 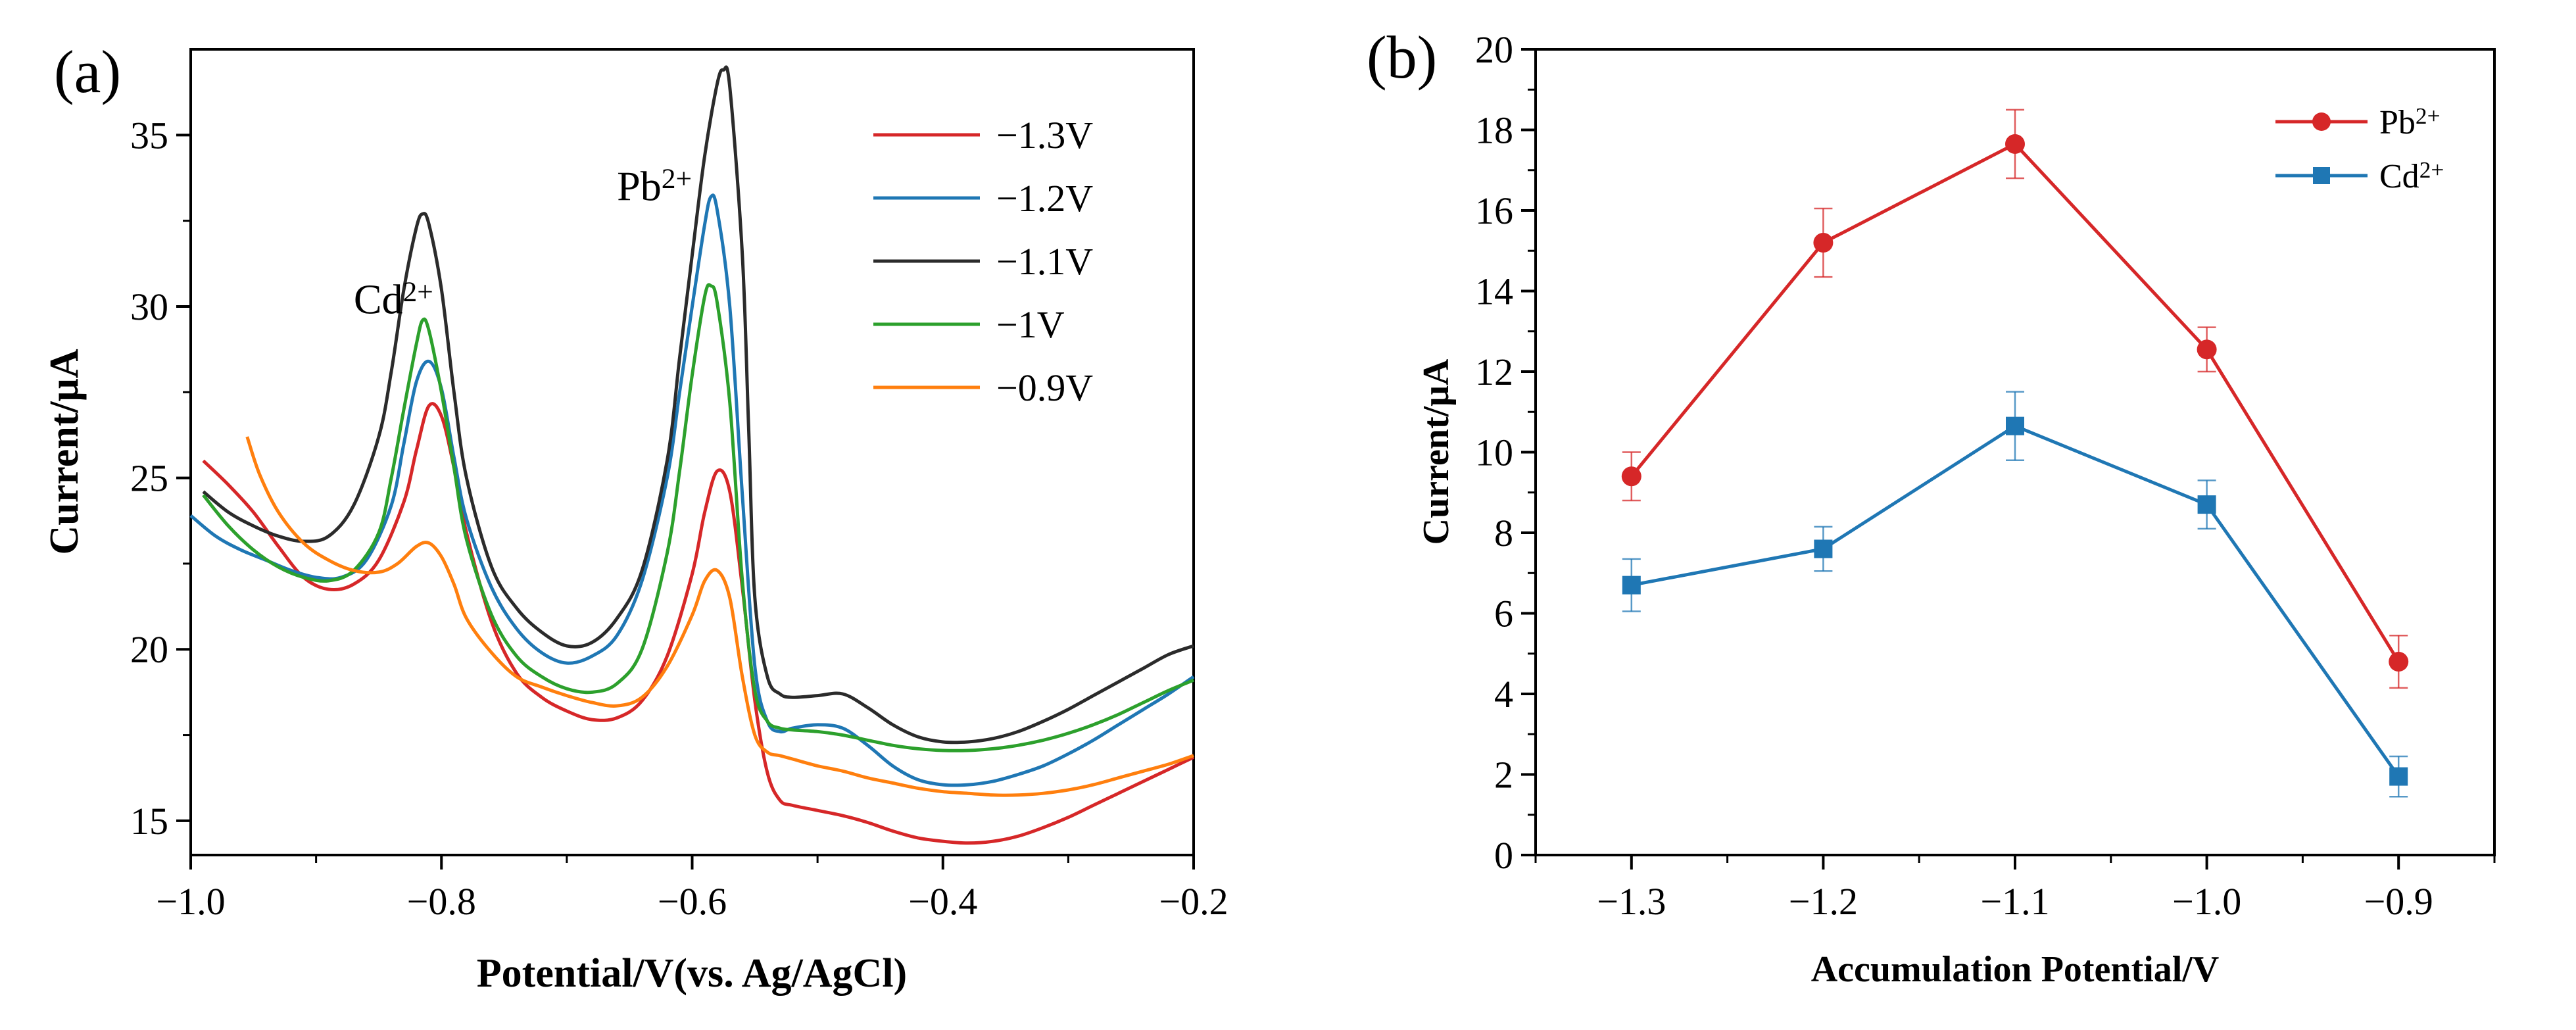 What do you see at coordinates (2360, 149) in the screenshot?
I see `panel-b-legend: Pb2+ Cd2+` at bounding box center [2360, 149].